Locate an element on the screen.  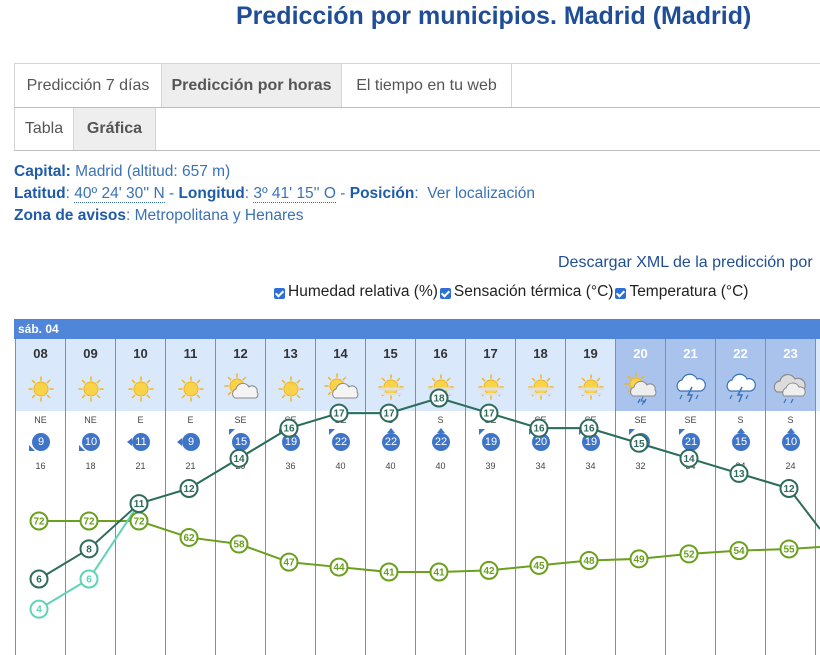
humidity-checkbox is located at coordinates (279, 293).